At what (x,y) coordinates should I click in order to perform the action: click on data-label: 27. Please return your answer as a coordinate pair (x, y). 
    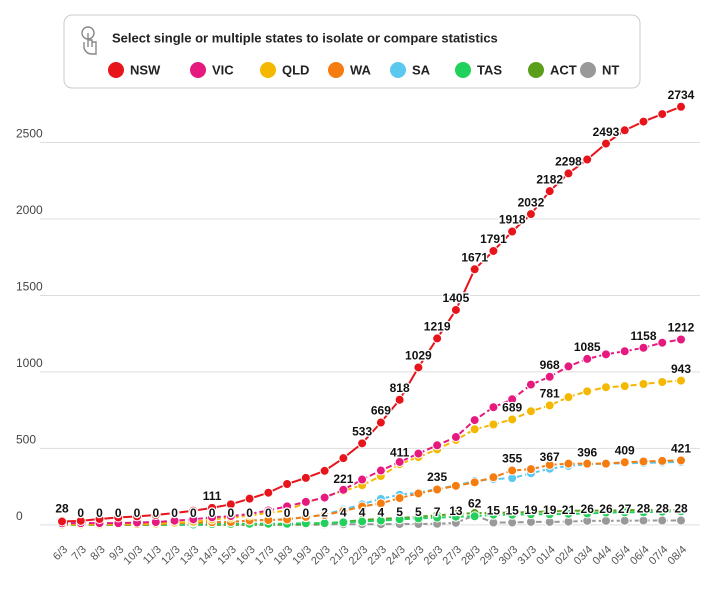
    Looking at the image, I should click on (625, 509).